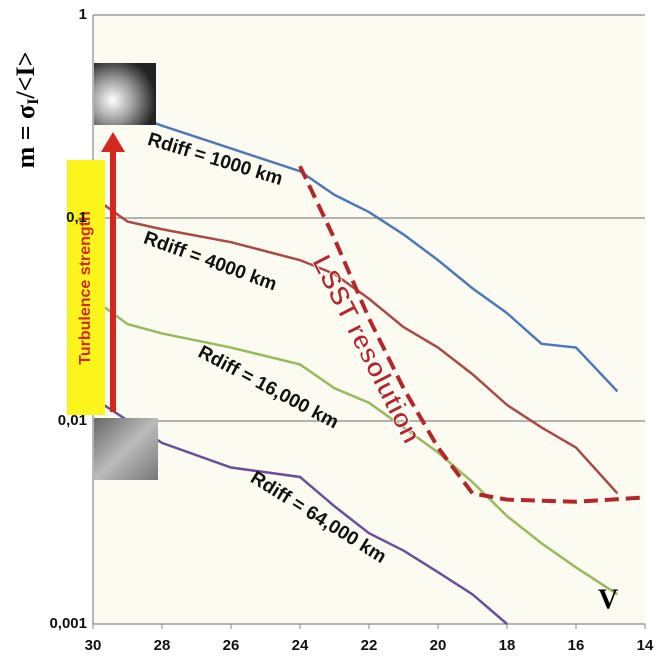 The image size is (663, 667). I want to click on x-tick-label: 16, so click(576, 645).